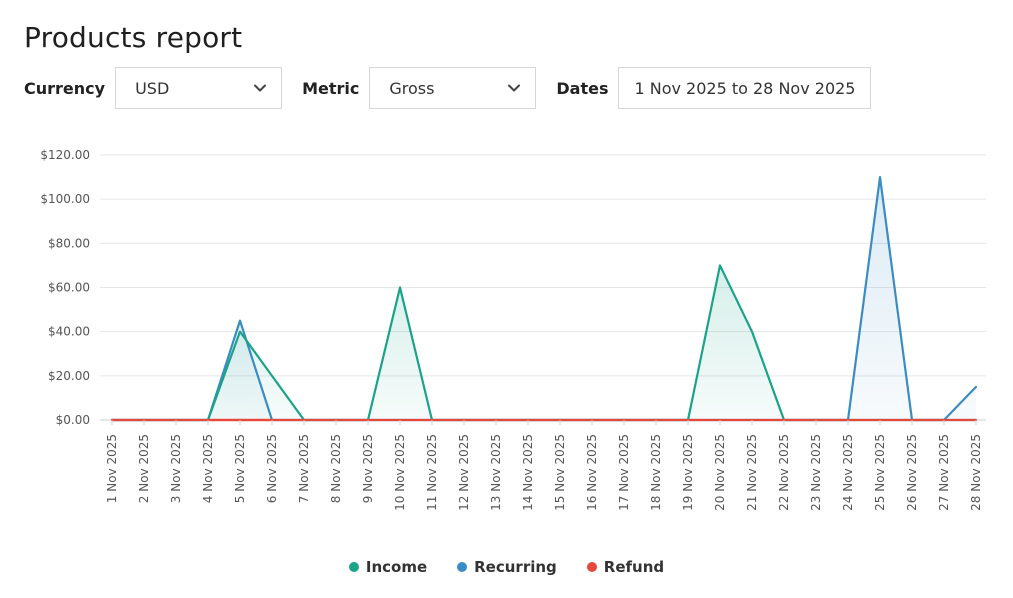  What do you see at coordinates (412, 88) in the screenshot?
I see `metric-value: Gross` at bounding box center [412, 88].